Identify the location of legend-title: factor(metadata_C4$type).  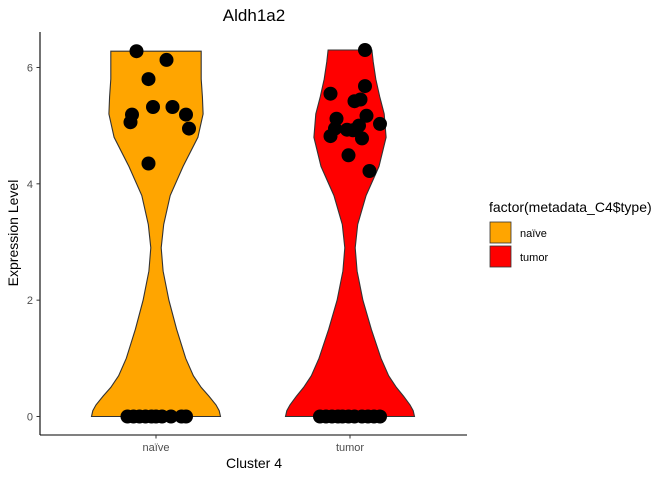
(570, 207).